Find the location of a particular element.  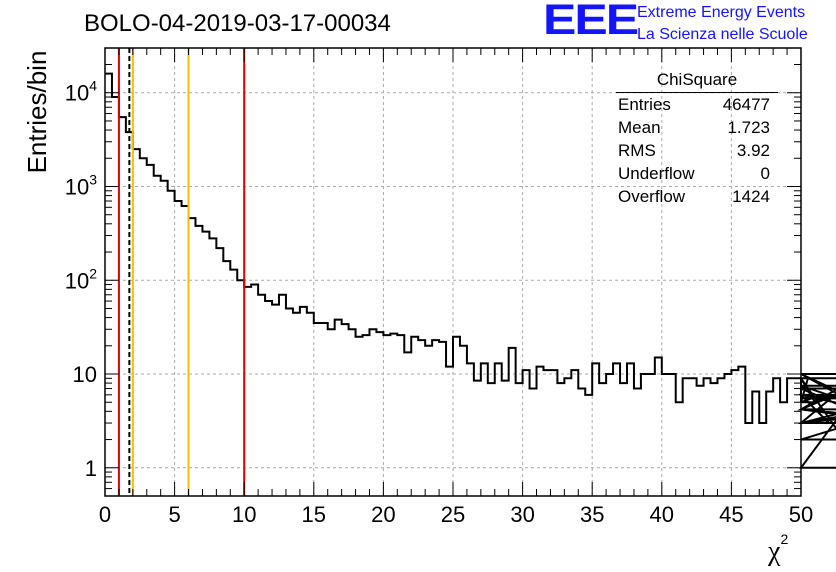

x-tick-label: 45 is located at coordinates (731, 514).